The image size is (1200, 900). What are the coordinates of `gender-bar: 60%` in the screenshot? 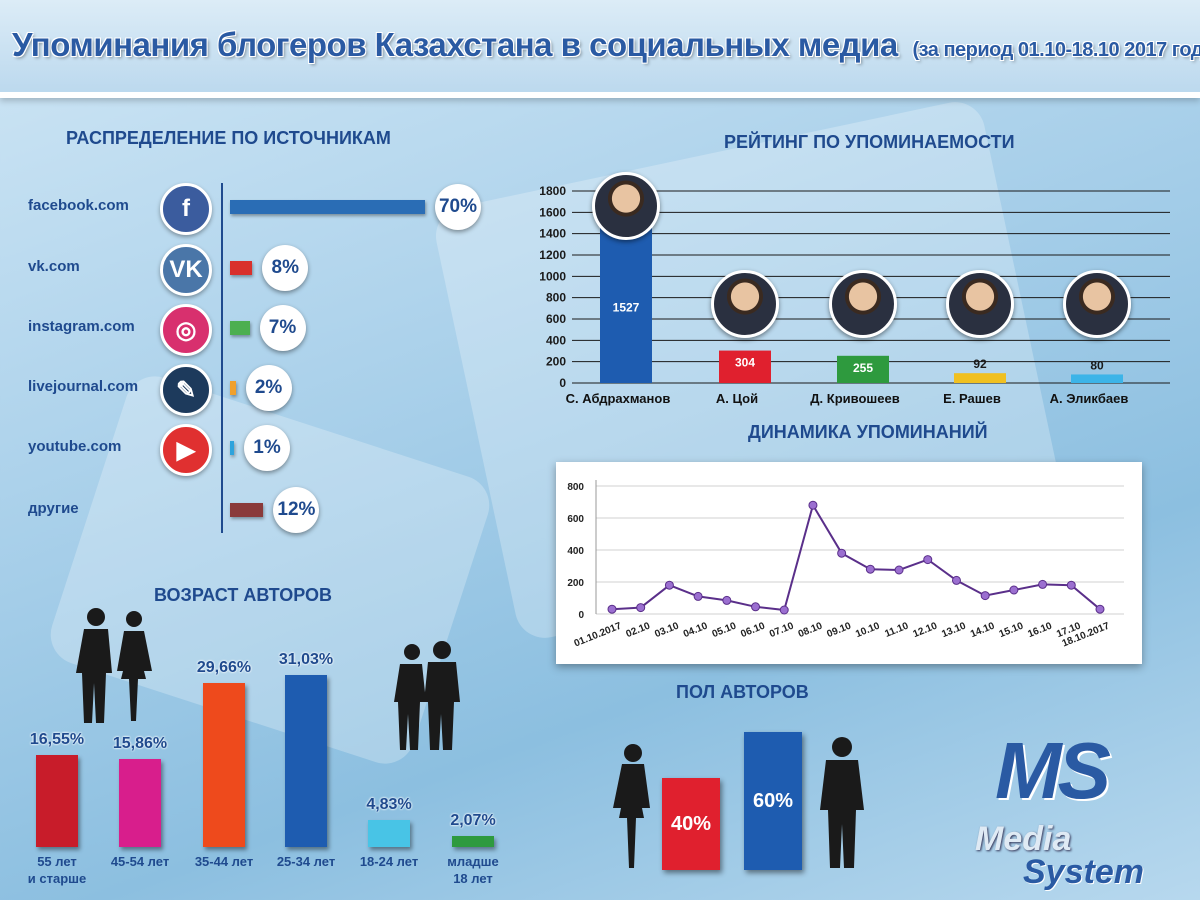 It's located at (773, 801).